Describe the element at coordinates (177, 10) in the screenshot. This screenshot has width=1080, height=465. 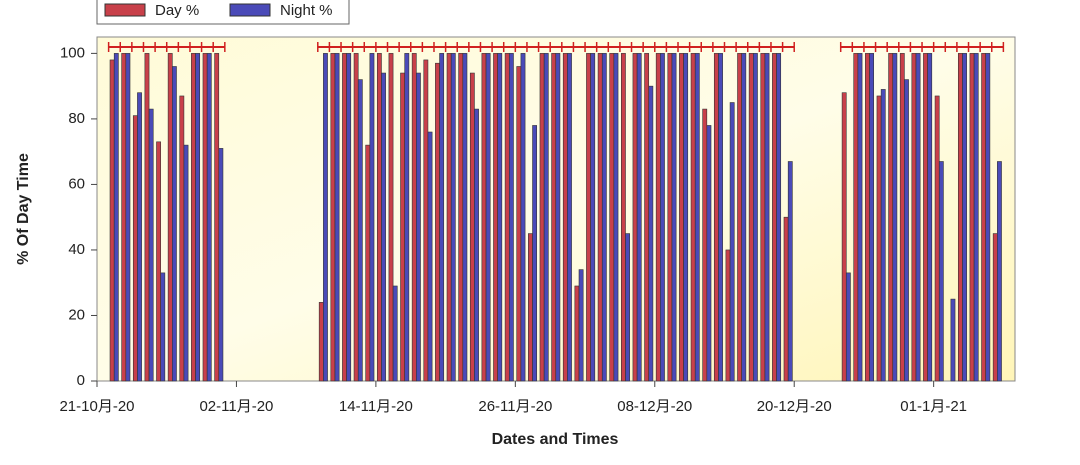
I see `legend-label: Day %` at that location.